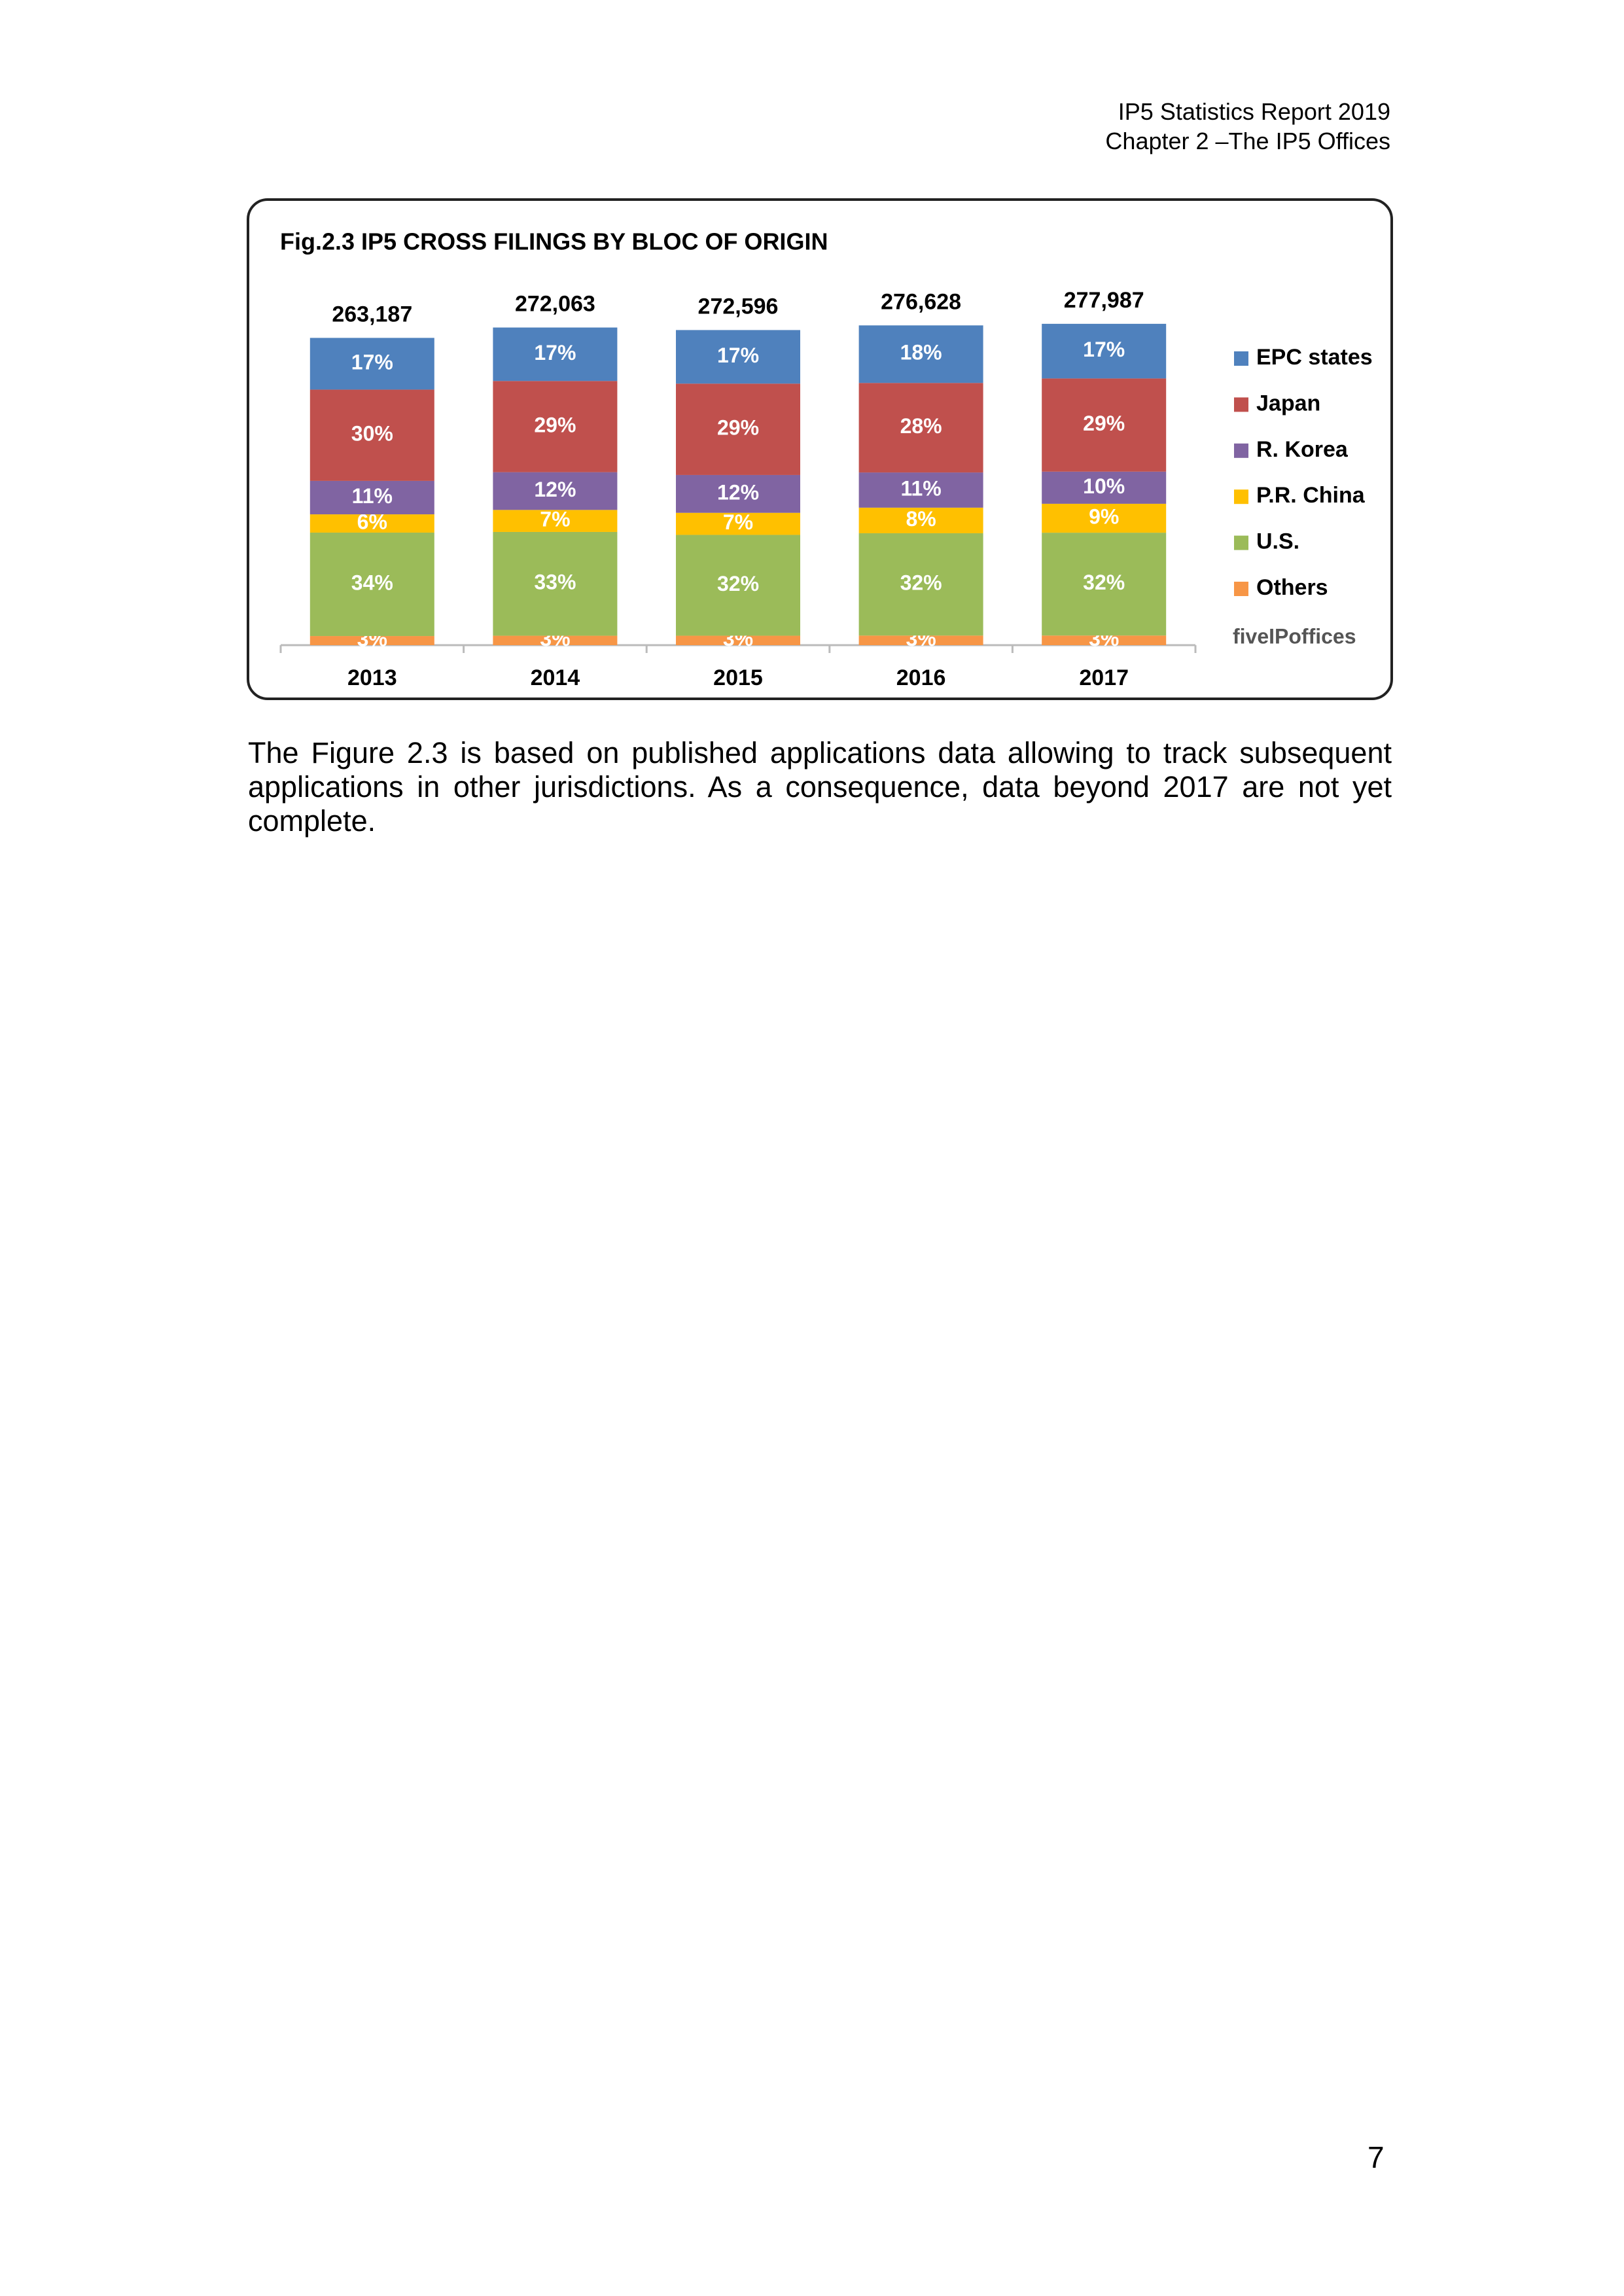 The image size is (1624, 2296). I want to click on legend-label: U.S., so click(1277, 541).